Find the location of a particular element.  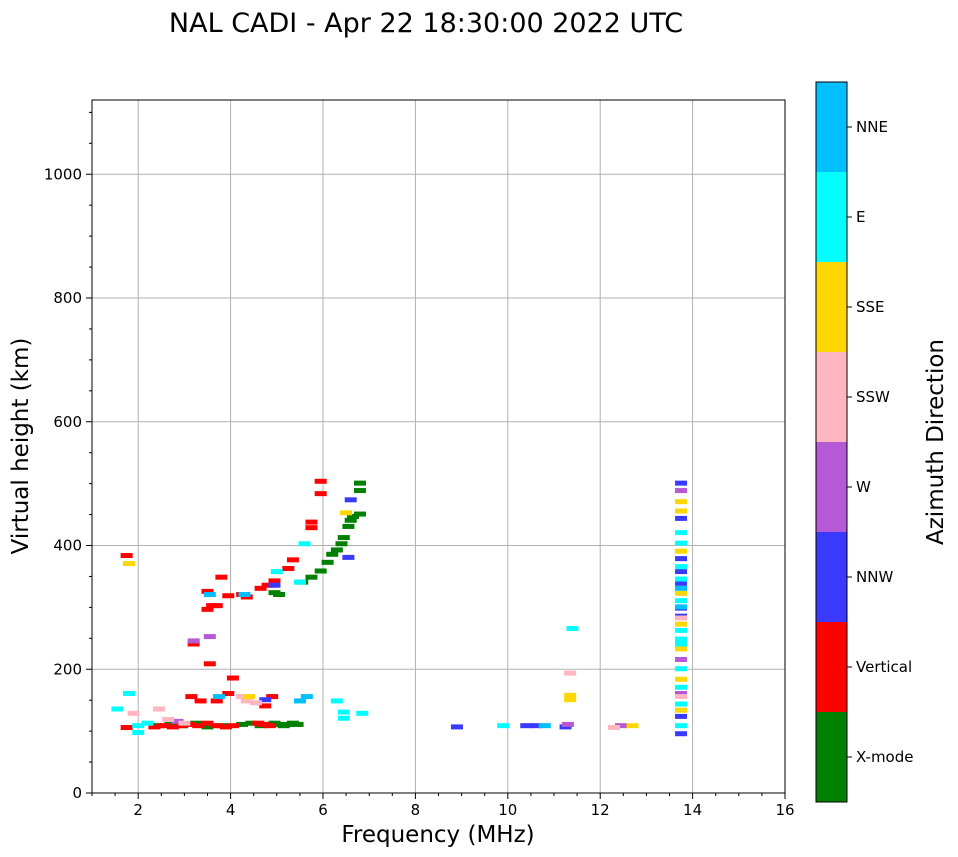

x-tick-label: 14 is located at coordinates (692, 810).